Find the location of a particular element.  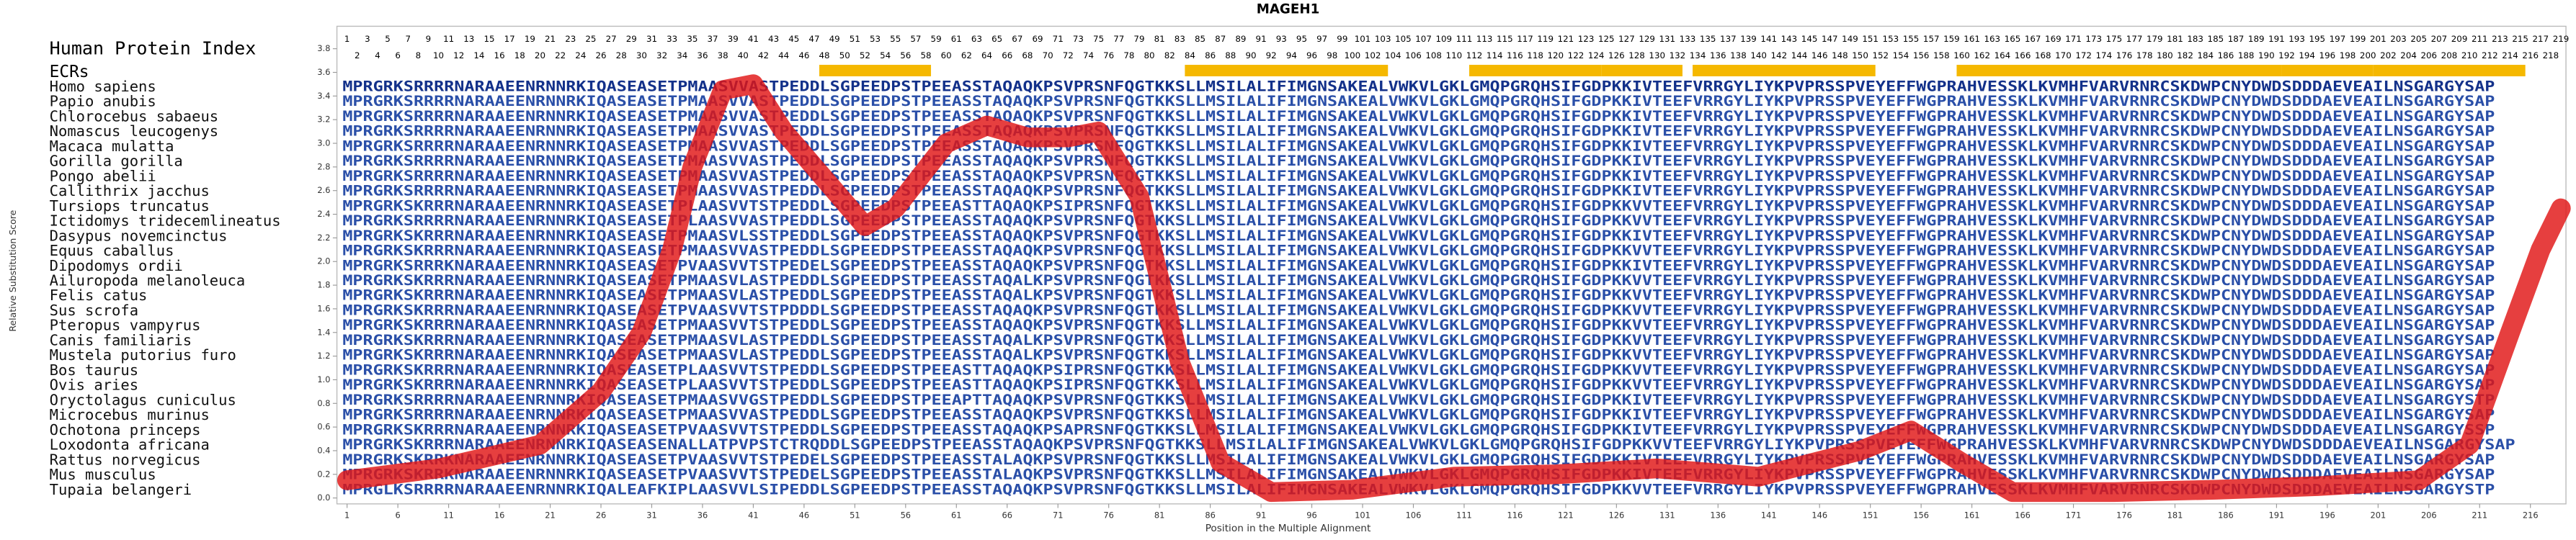

protein-index: 136 is located at coordinates (1718, 55).